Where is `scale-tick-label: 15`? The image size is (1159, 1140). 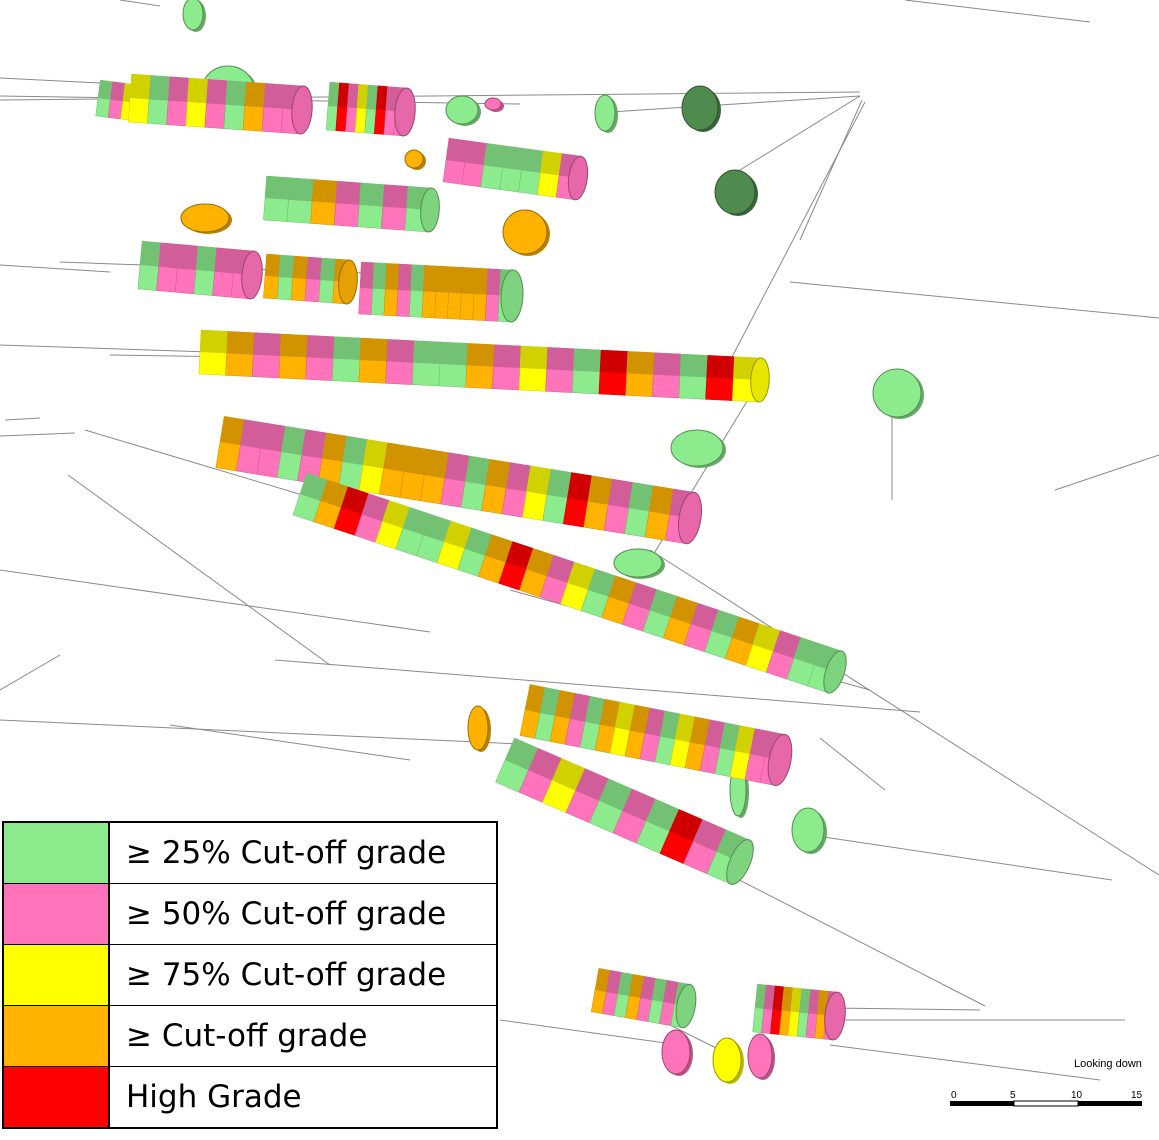
scale-tick-label: 15 is located at coordinates (1137, 1095).